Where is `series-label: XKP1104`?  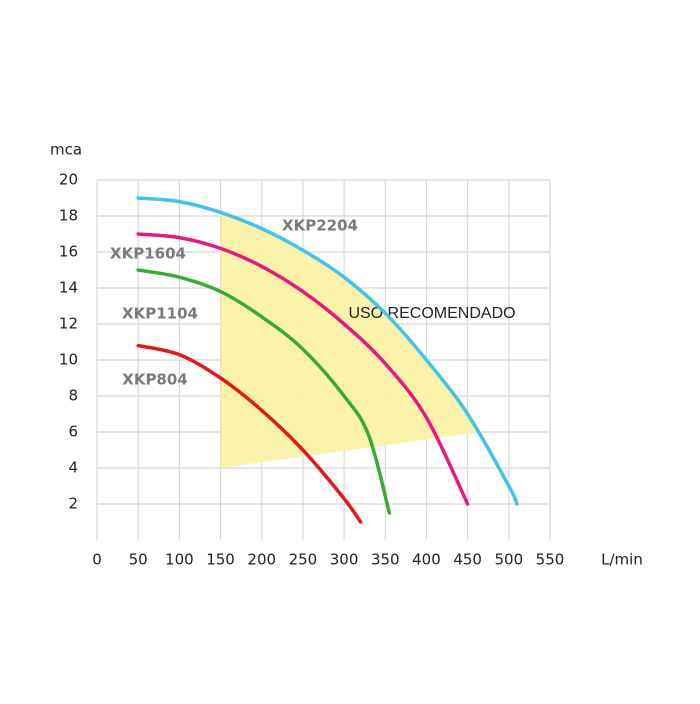
series-label: XKP1104 is located at coordinates (160, 314).